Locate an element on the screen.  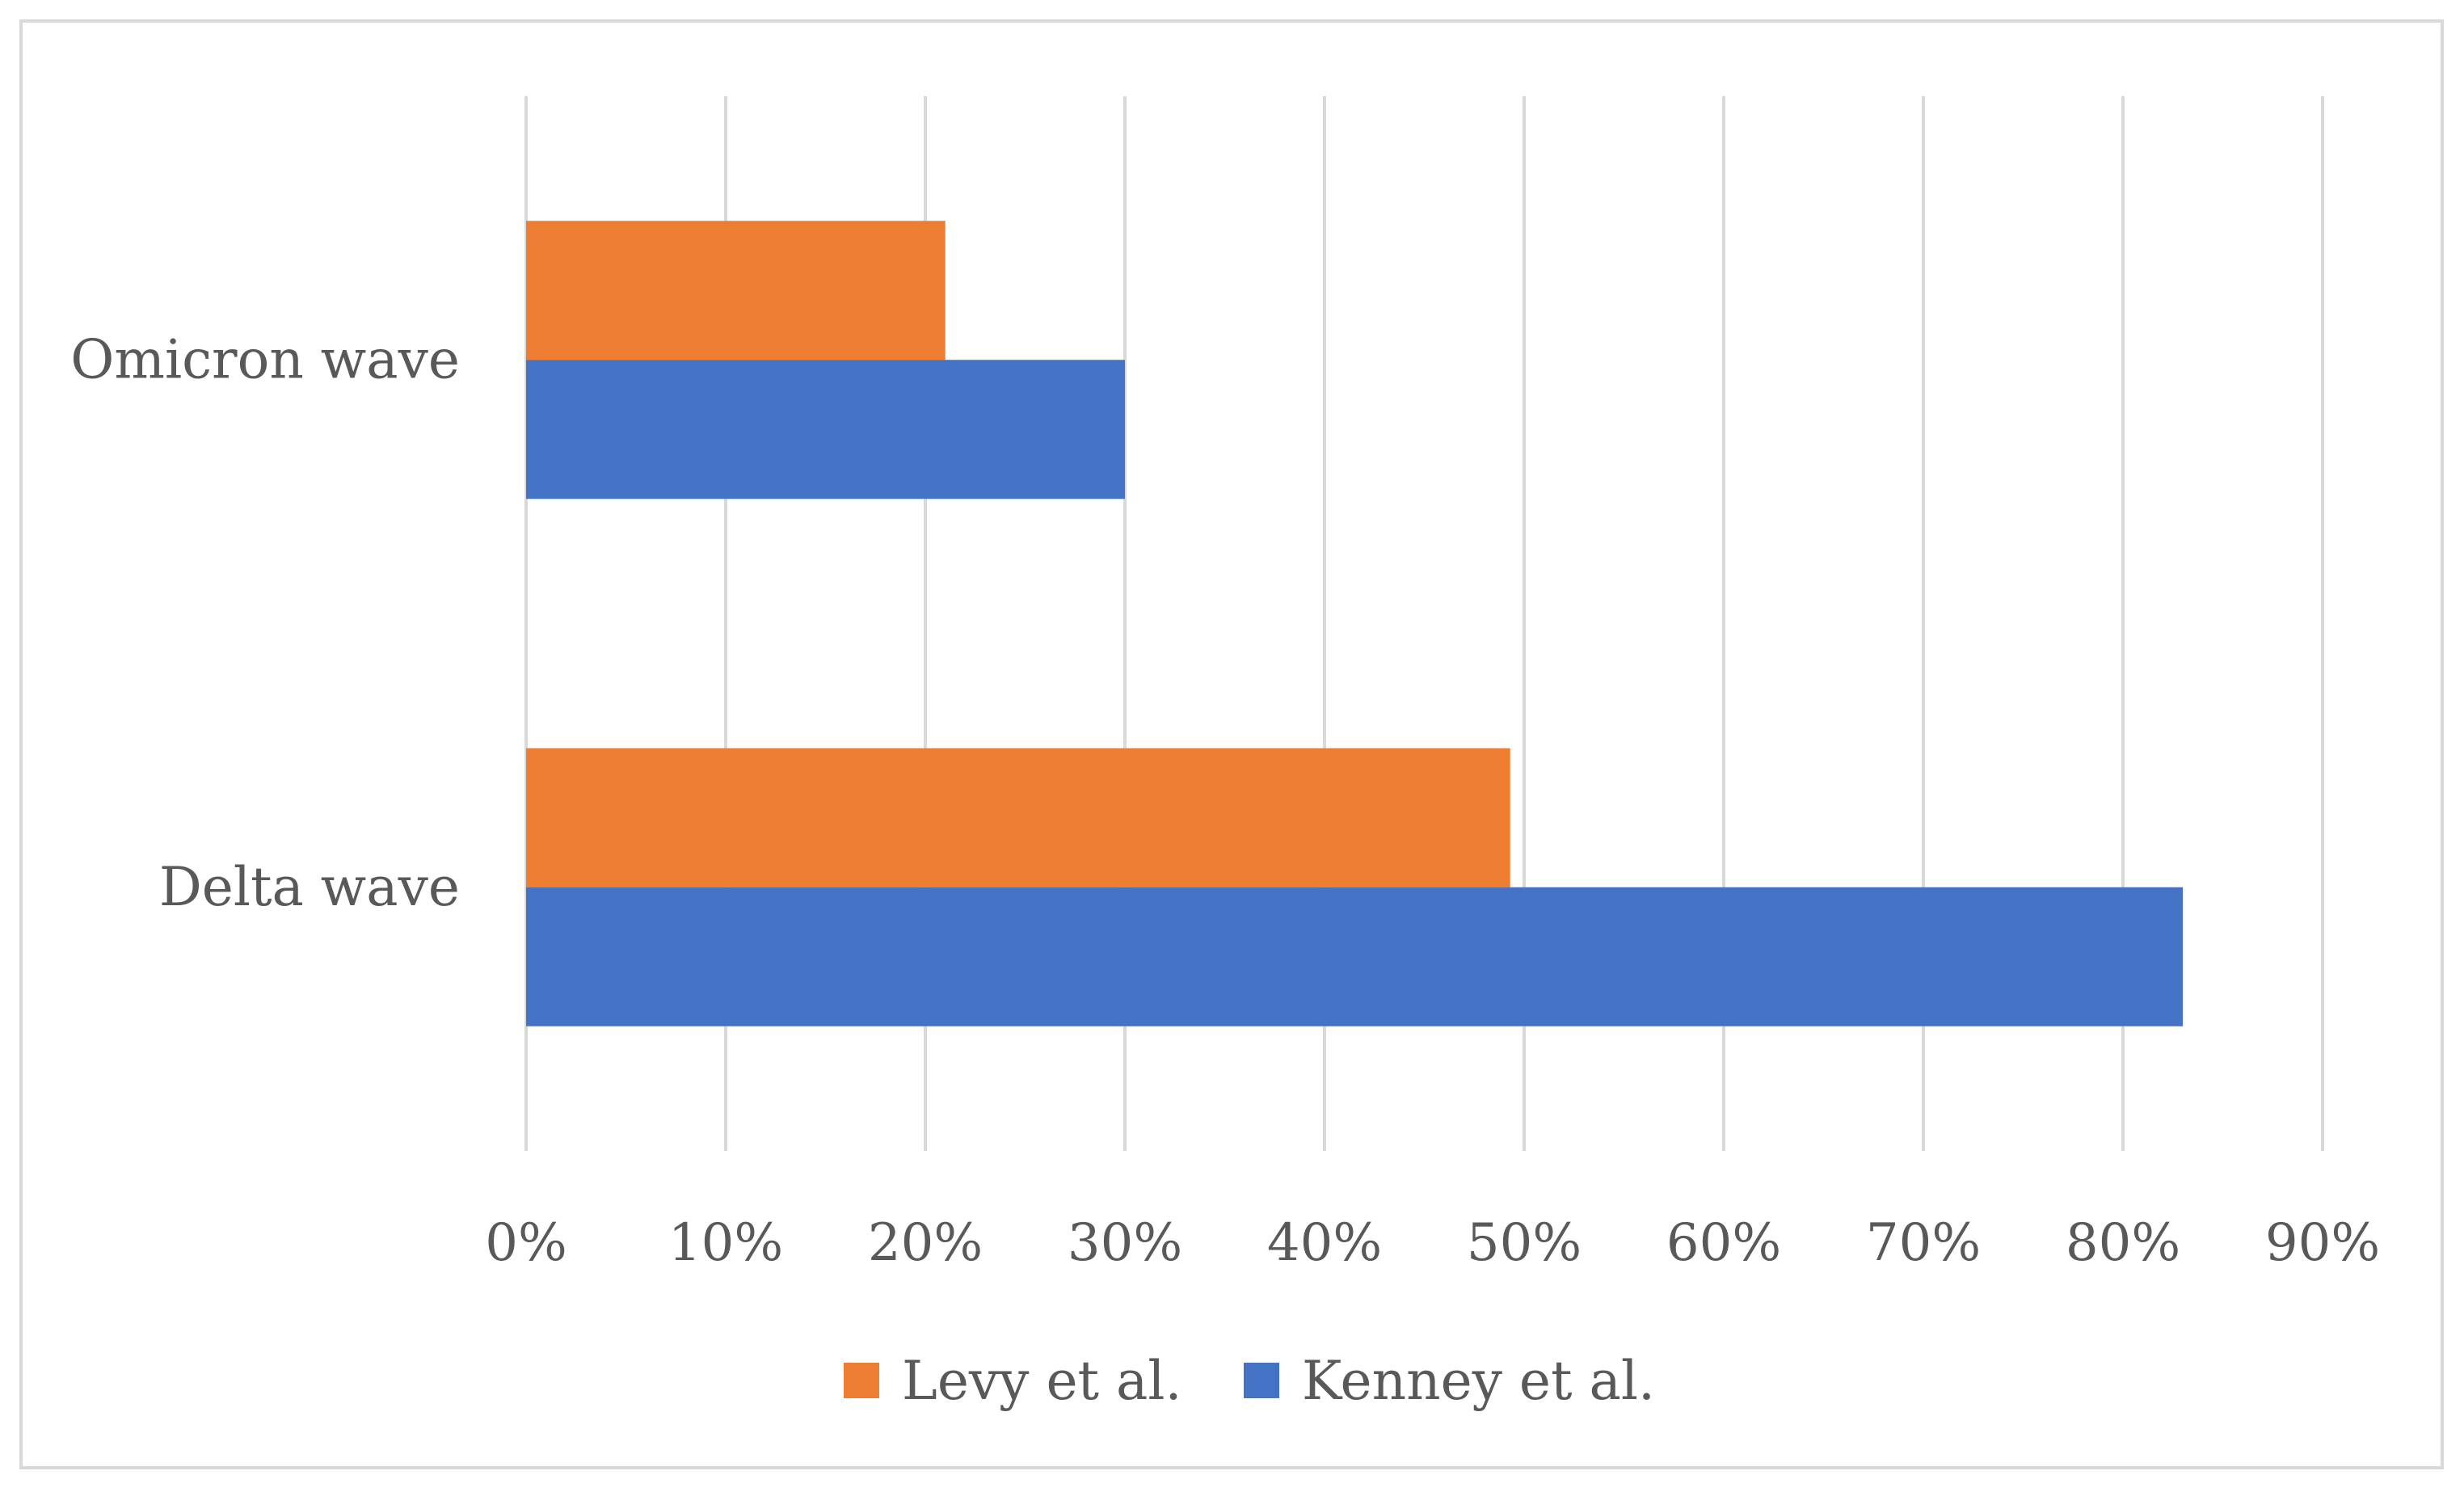
x-tick-label: 0% is located at coordinates (526, 1243).